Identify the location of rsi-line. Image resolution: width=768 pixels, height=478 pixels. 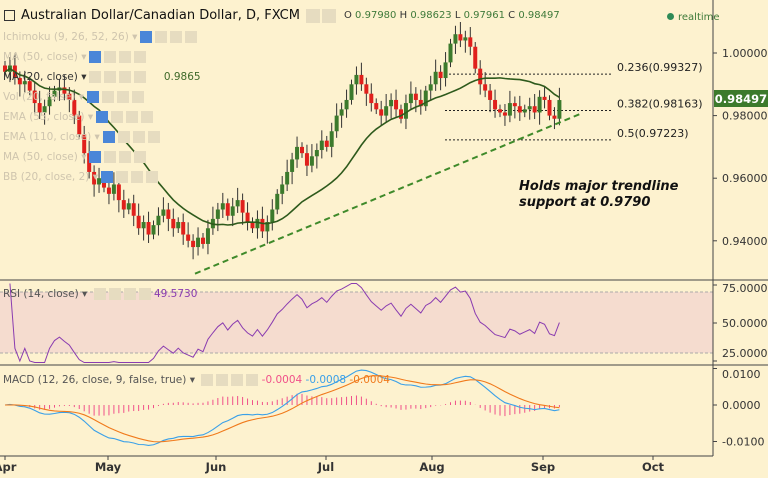
(284, 323).